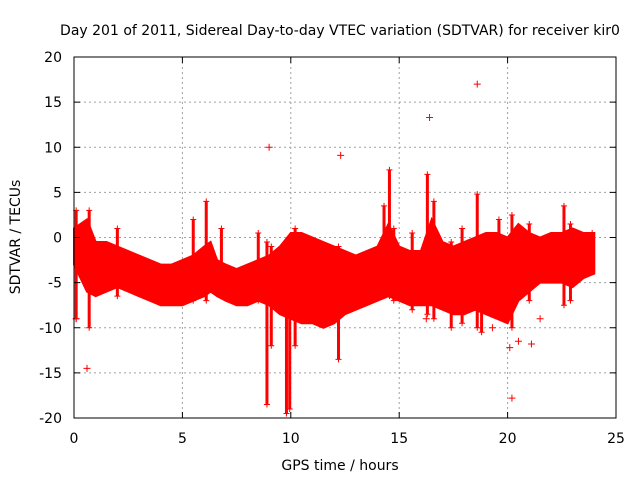  What do you see at coordinates (50, 329) in the screenshot?
I see `y-tick-label: -10` at bounding box center [50, 329].